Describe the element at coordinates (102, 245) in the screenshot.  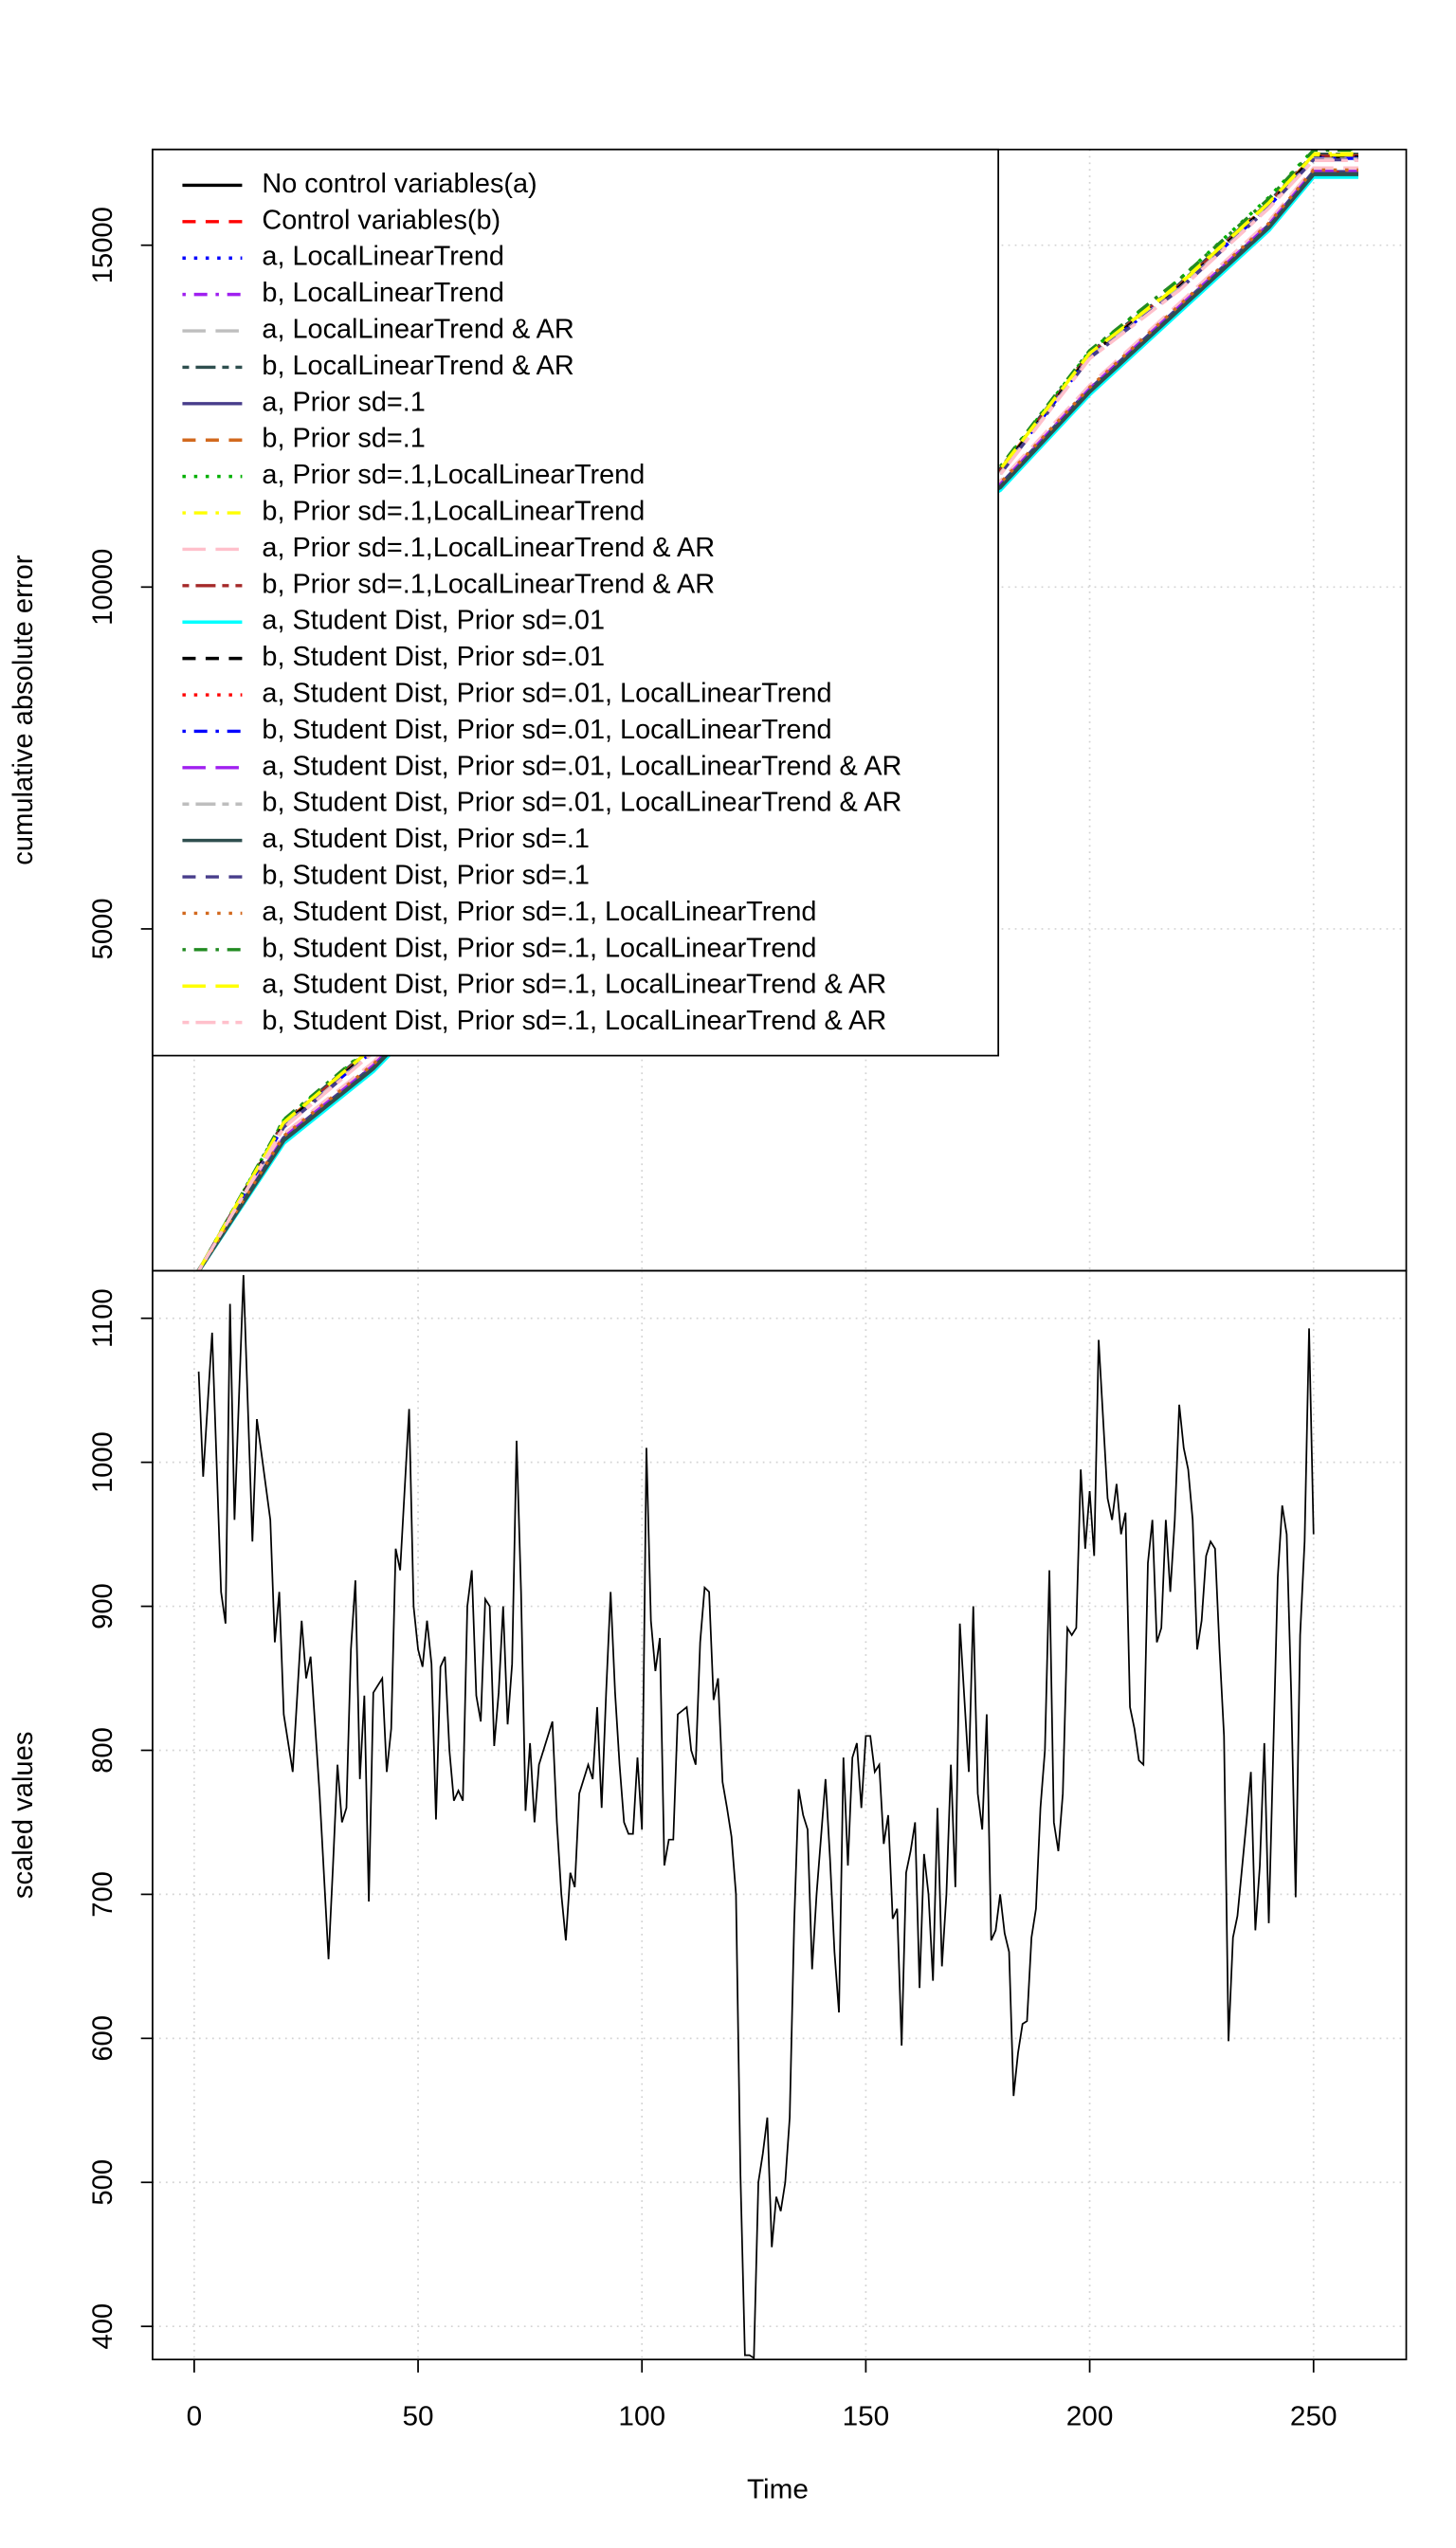
I see `y-tick-label: 15000` at that location.